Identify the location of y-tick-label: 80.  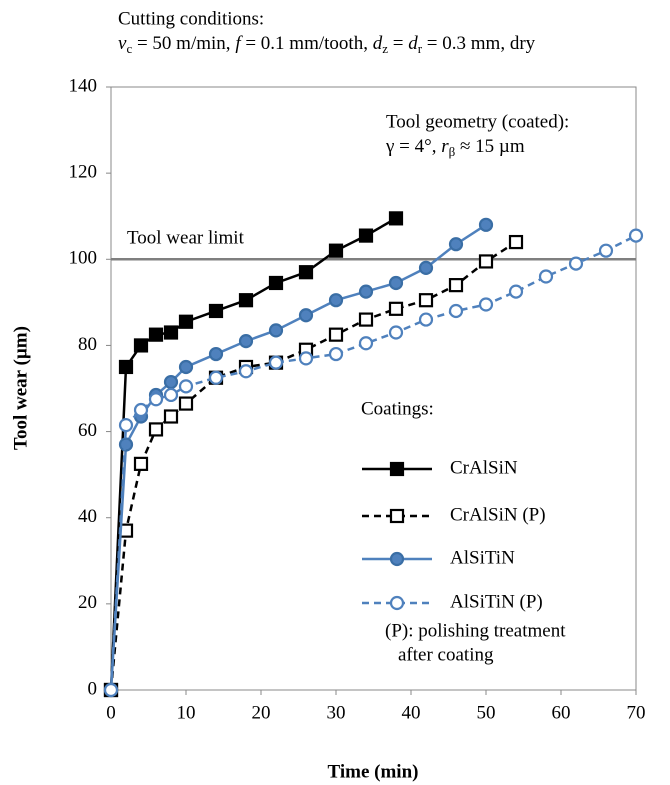
(87, 344).